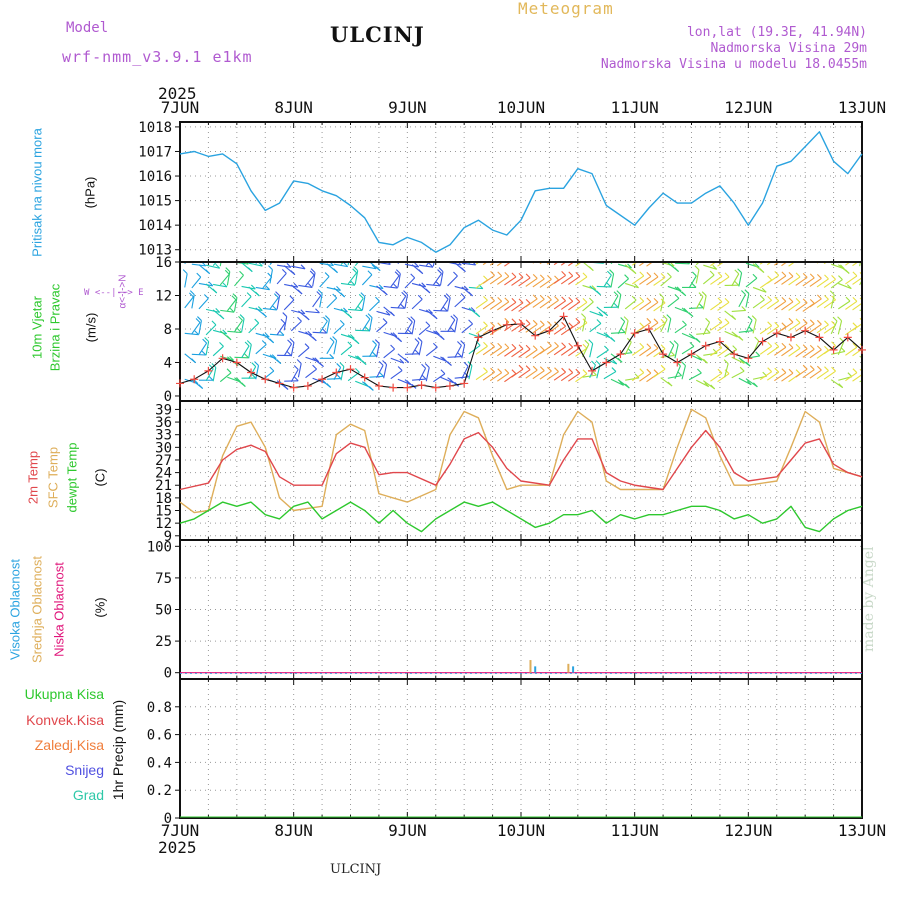 This screenshot has height=900, width=900. What do you see at coordinates (521, 830) in the screenshot?
I see `time-axis-bottom-label: 10JUN` at bounding box center [521, 830].